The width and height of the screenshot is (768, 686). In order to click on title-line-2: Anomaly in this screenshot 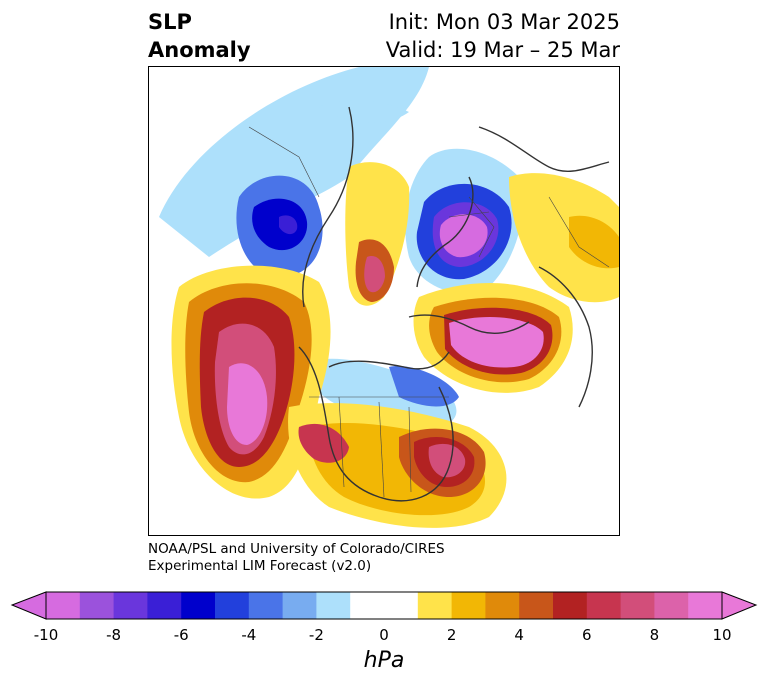, I will do `click(199, 50)`.